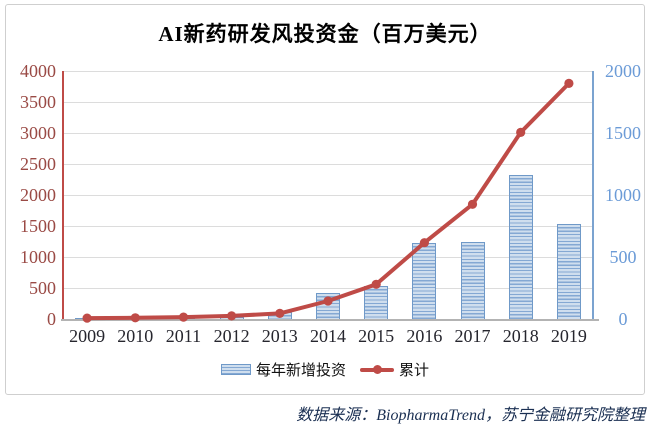 The width and height of the screenshot is (653, 428). I want to click on line-point-2017, so click(472, 204).